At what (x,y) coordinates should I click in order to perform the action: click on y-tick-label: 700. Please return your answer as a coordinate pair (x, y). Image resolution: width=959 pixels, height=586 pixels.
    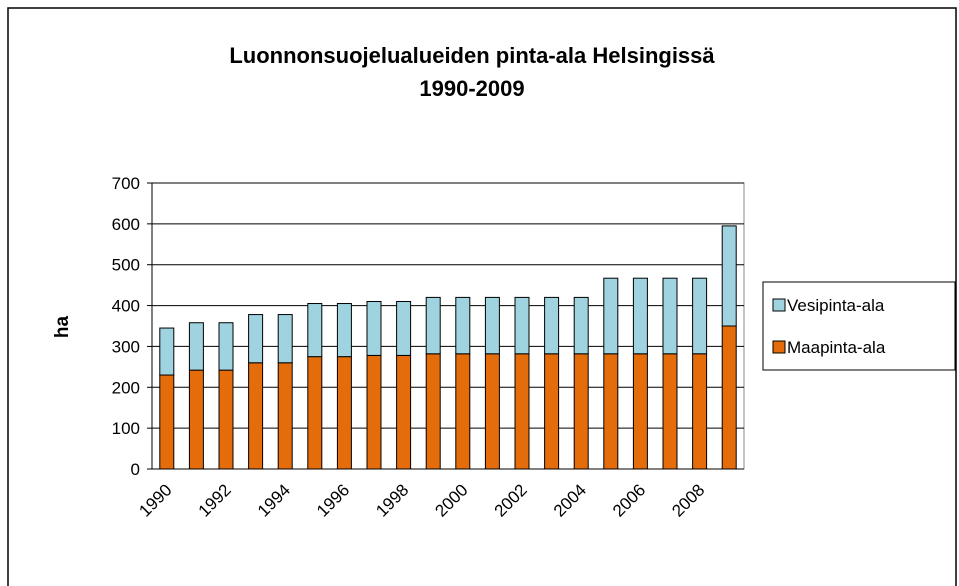
    Looking at the image, I should click on (126, 183).